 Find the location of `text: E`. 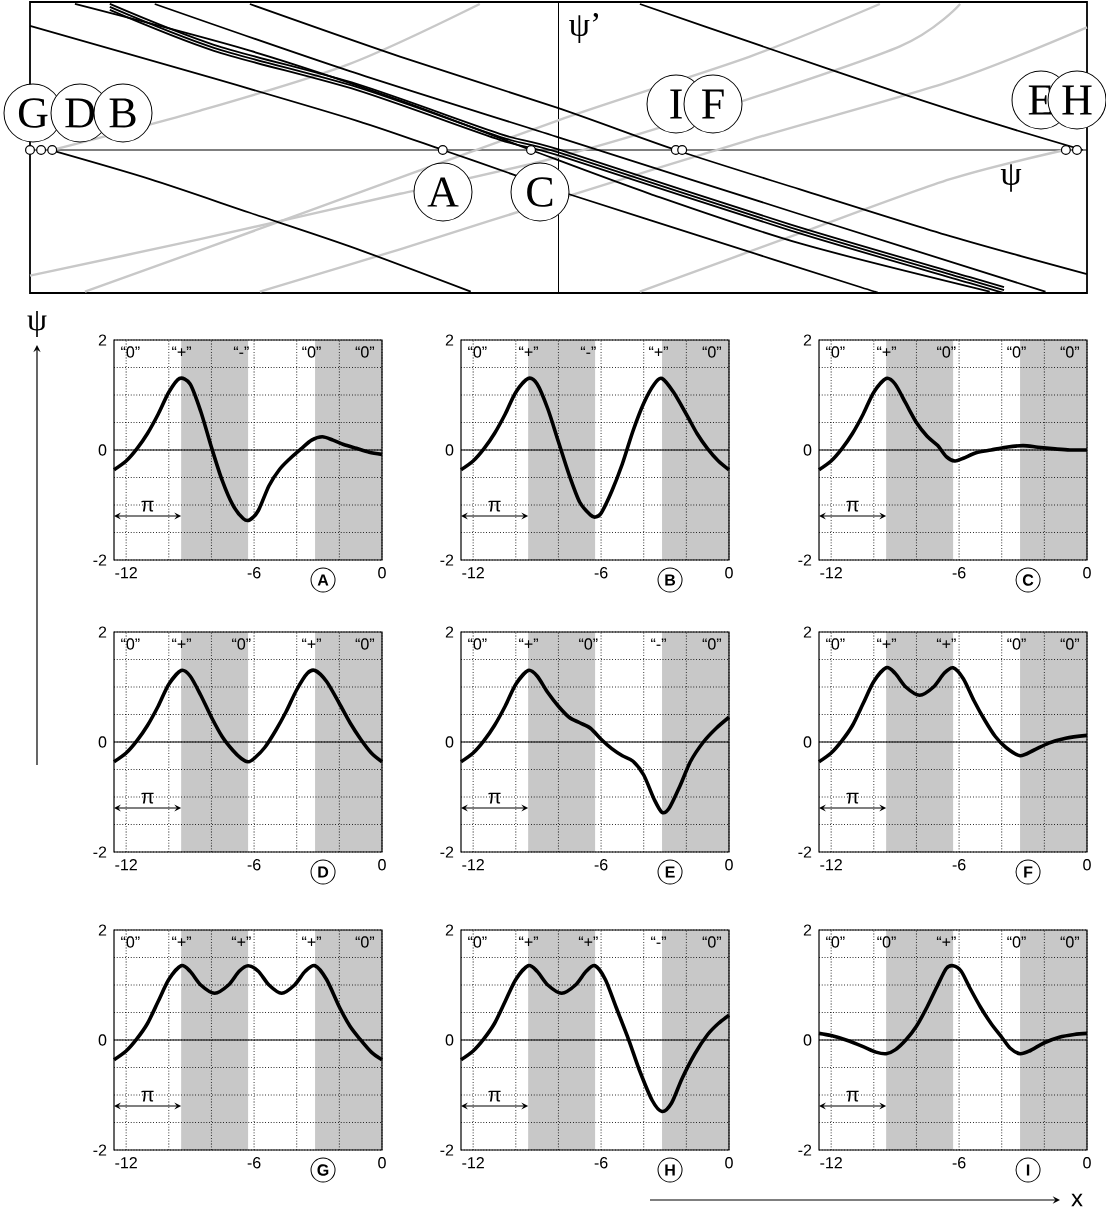

text: E is located at coordinates (1040, 100).